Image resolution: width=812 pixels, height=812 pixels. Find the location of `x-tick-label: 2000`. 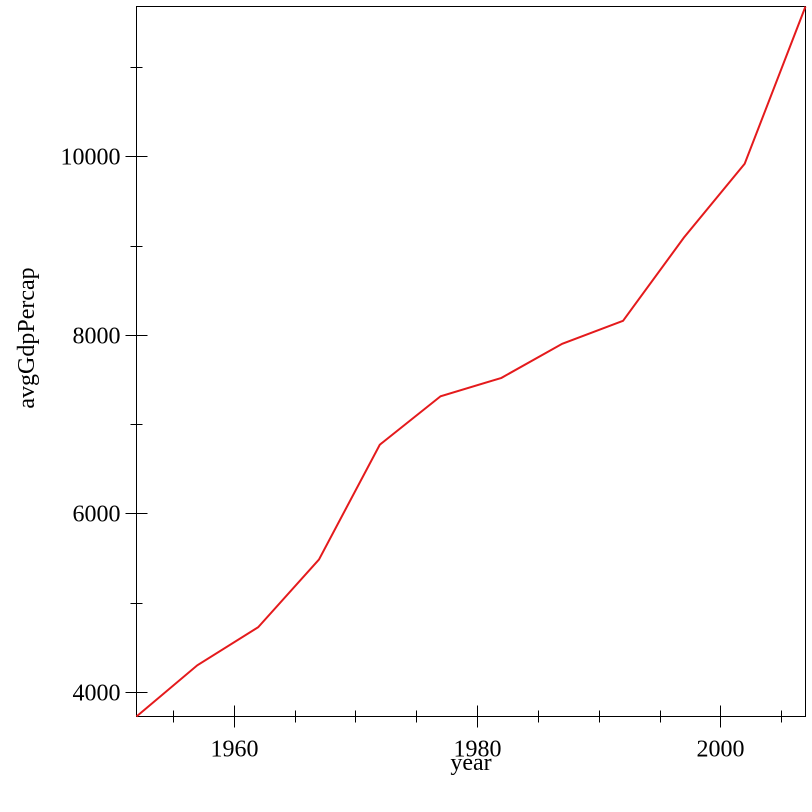

x-tick-label: 2000 is located at coordinates (721, 750).